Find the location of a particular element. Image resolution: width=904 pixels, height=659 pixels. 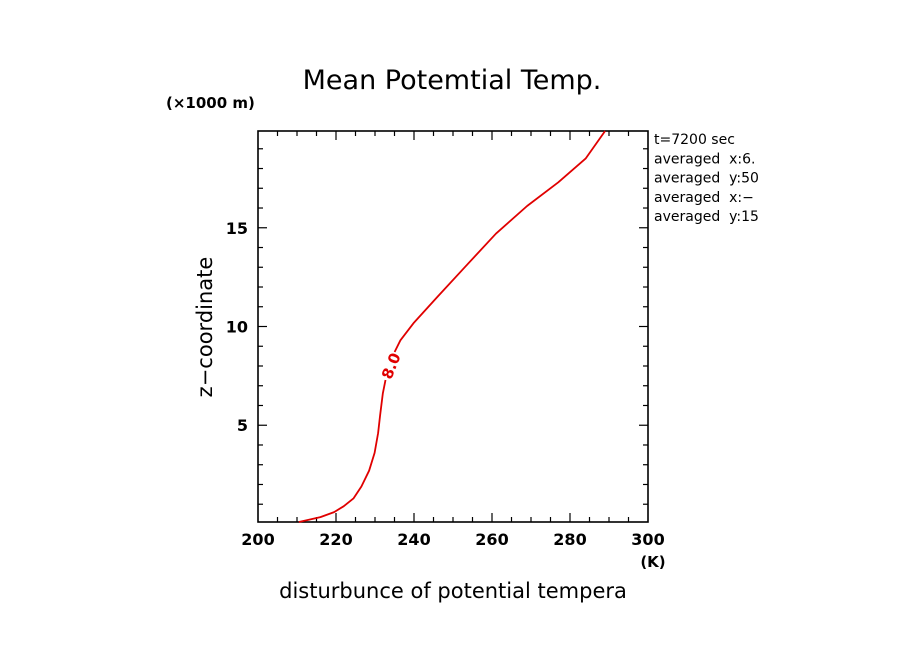

info-line: averaged x:− is located at coordinates (704, 198).